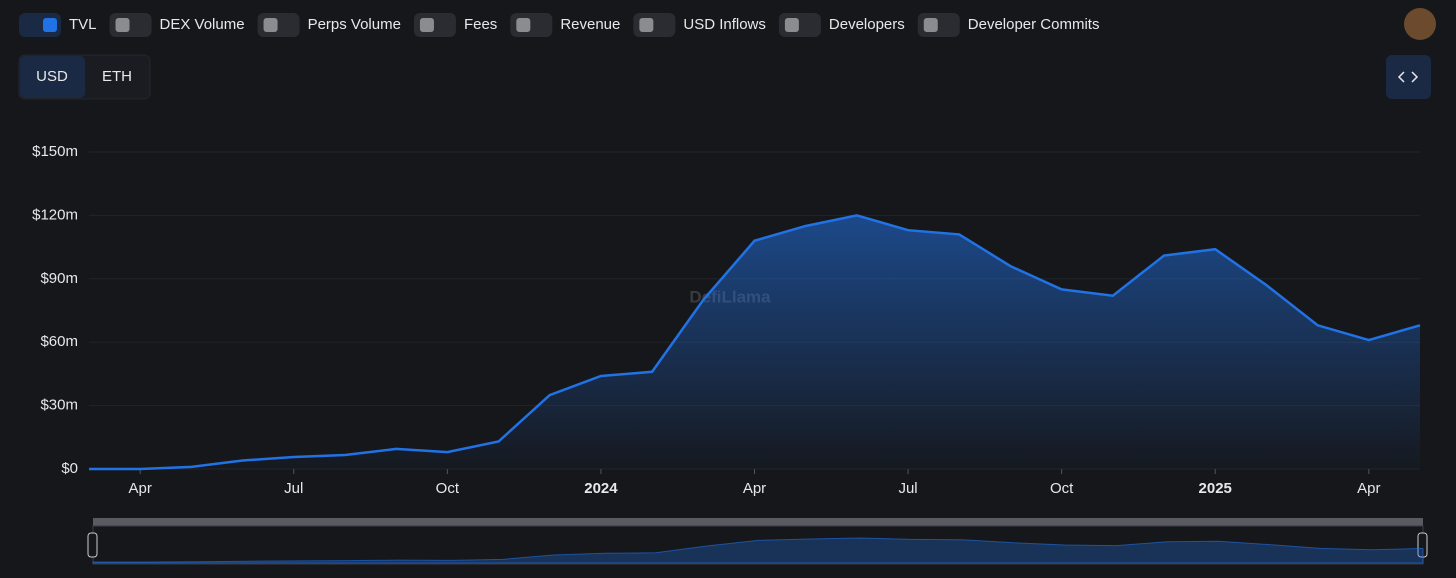  Describe the element at coordinates (69, 468) in the screenshot. I see `y-tick-label: $0` at that location.